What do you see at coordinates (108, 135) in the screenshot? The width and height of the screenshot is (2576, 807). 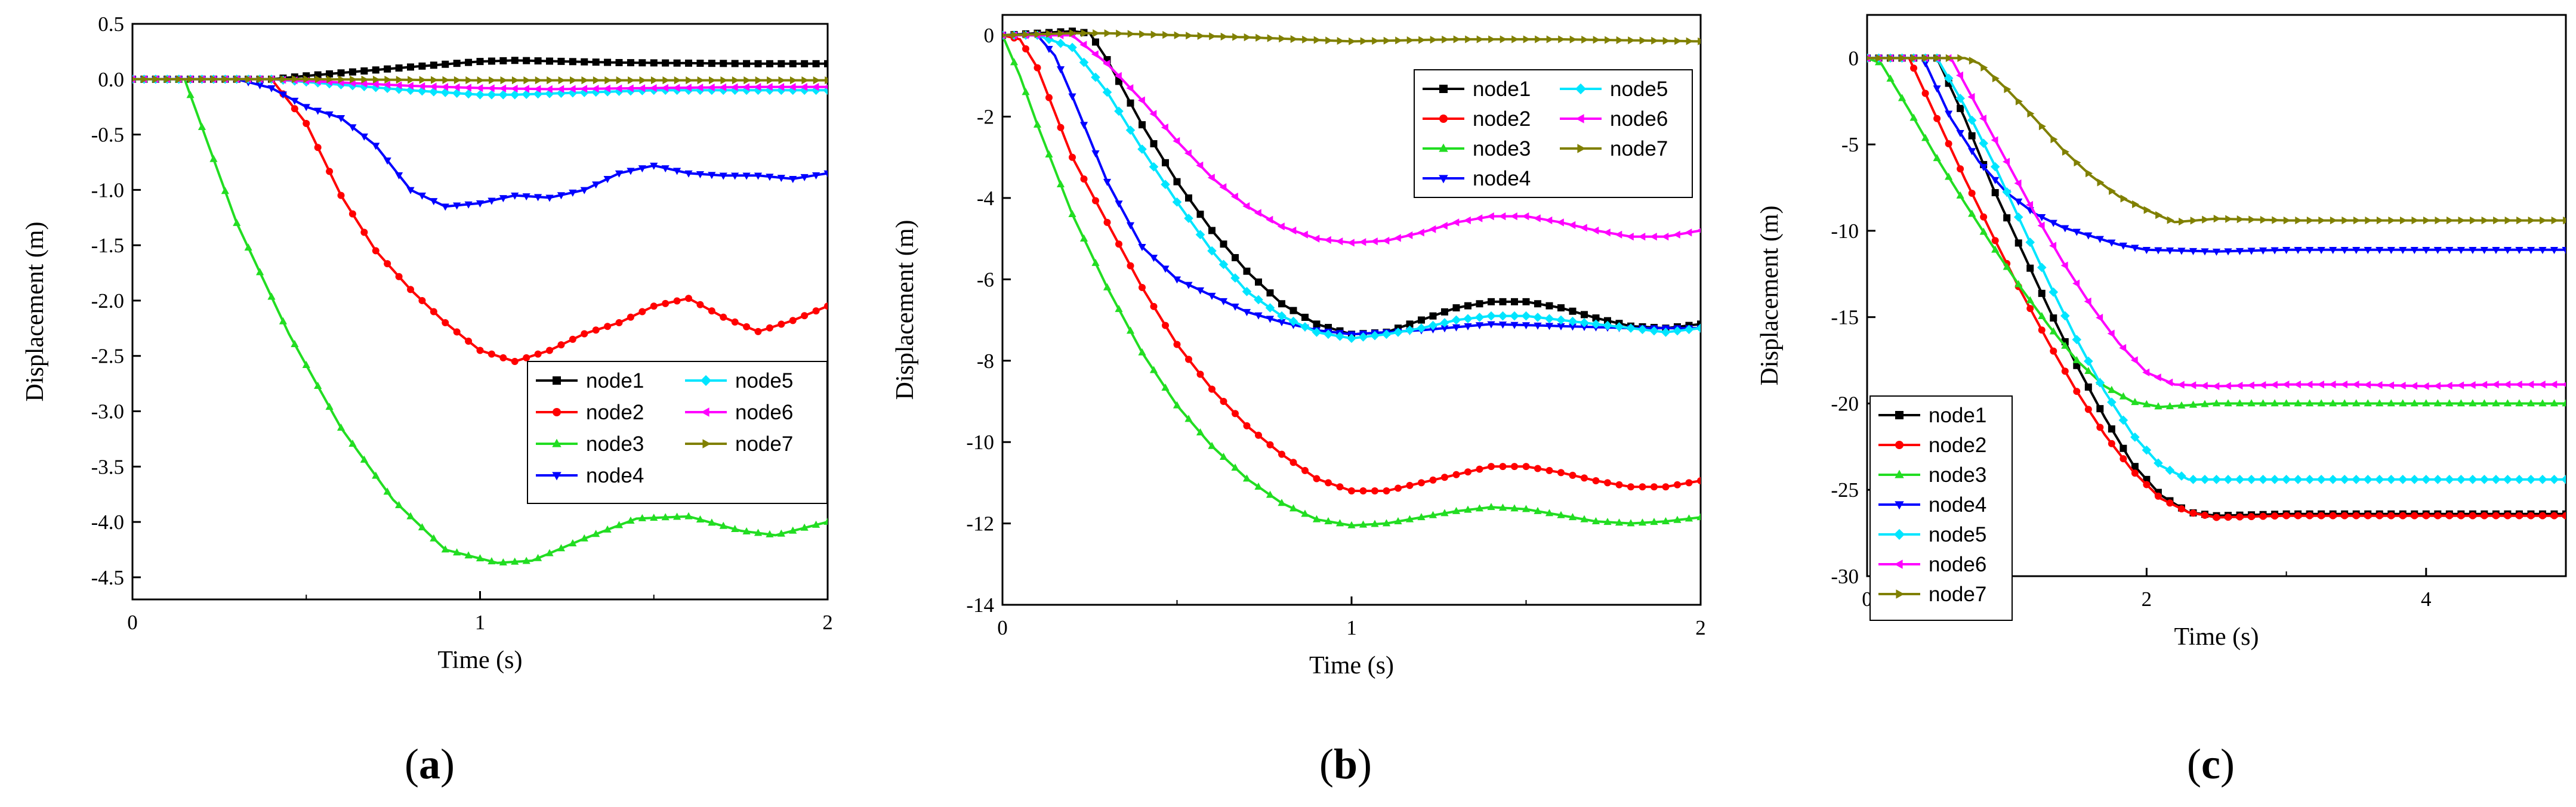 I see `y-tick-label: -0.5` at bounding box center [108, 135].